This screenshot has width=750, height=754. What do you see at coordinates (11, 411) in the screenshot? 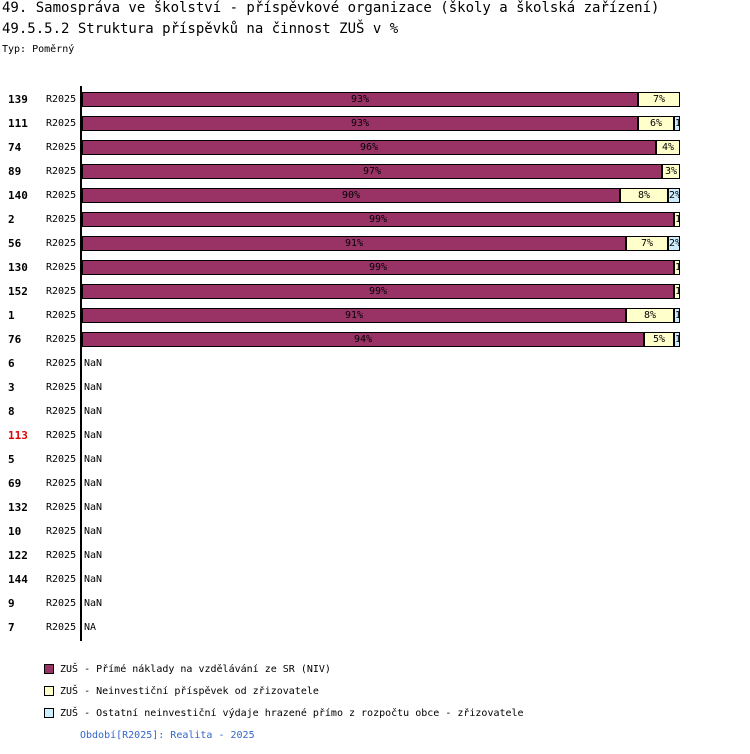
I see `row-label: 8` at bounding box center [11, 411].